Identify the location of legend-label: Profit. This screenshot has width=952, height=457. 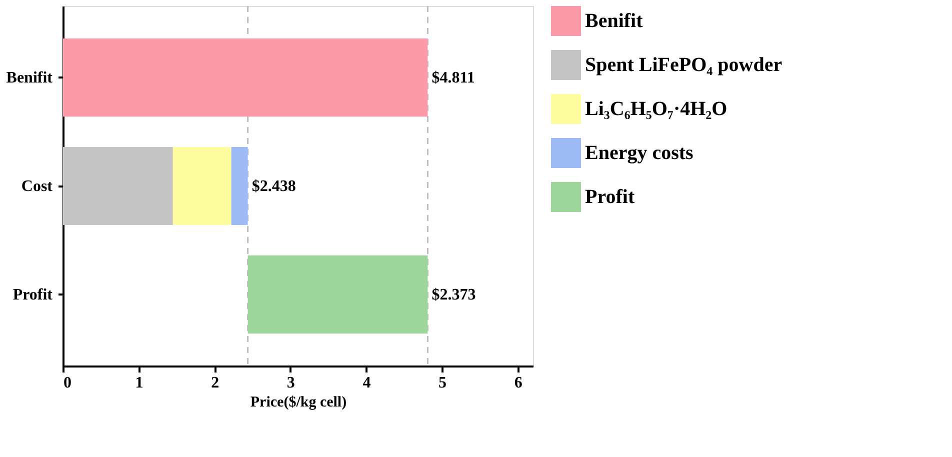
(610, 197).